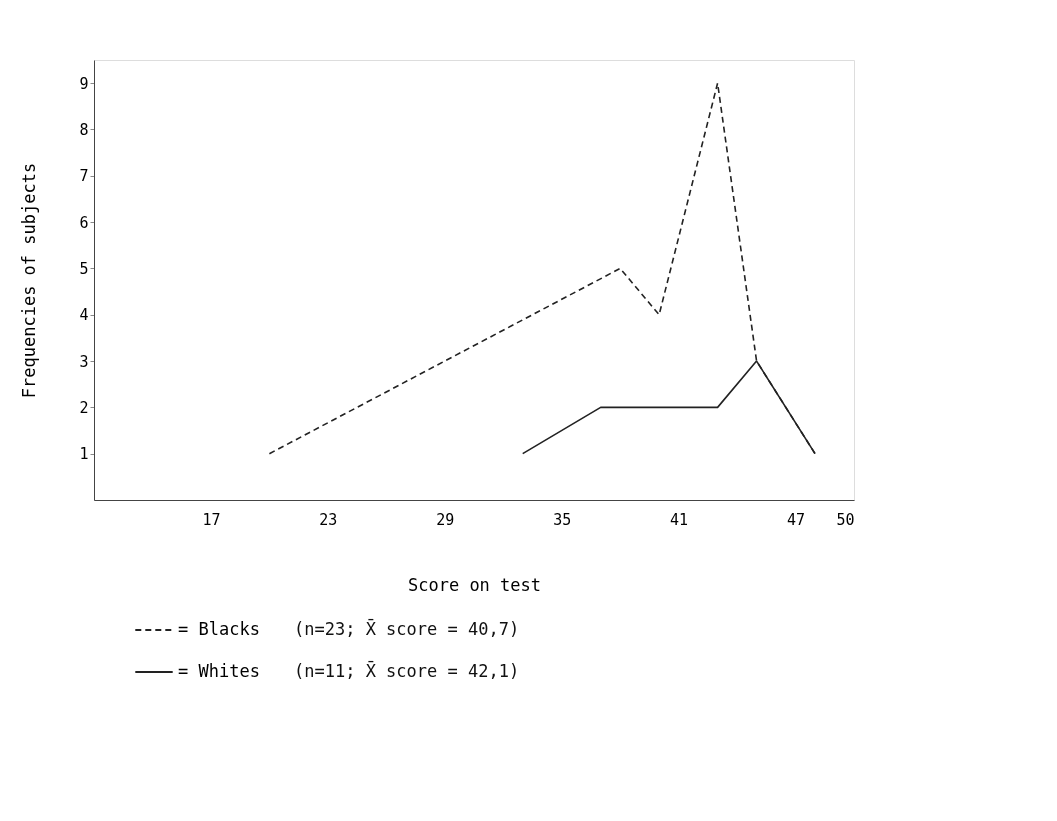 Image resolution: width=1057 pixels, height=821 pixels. Describe the element at coordinates (84, 315) in the screenshot. I see `y-tick-label: 4` at that location.